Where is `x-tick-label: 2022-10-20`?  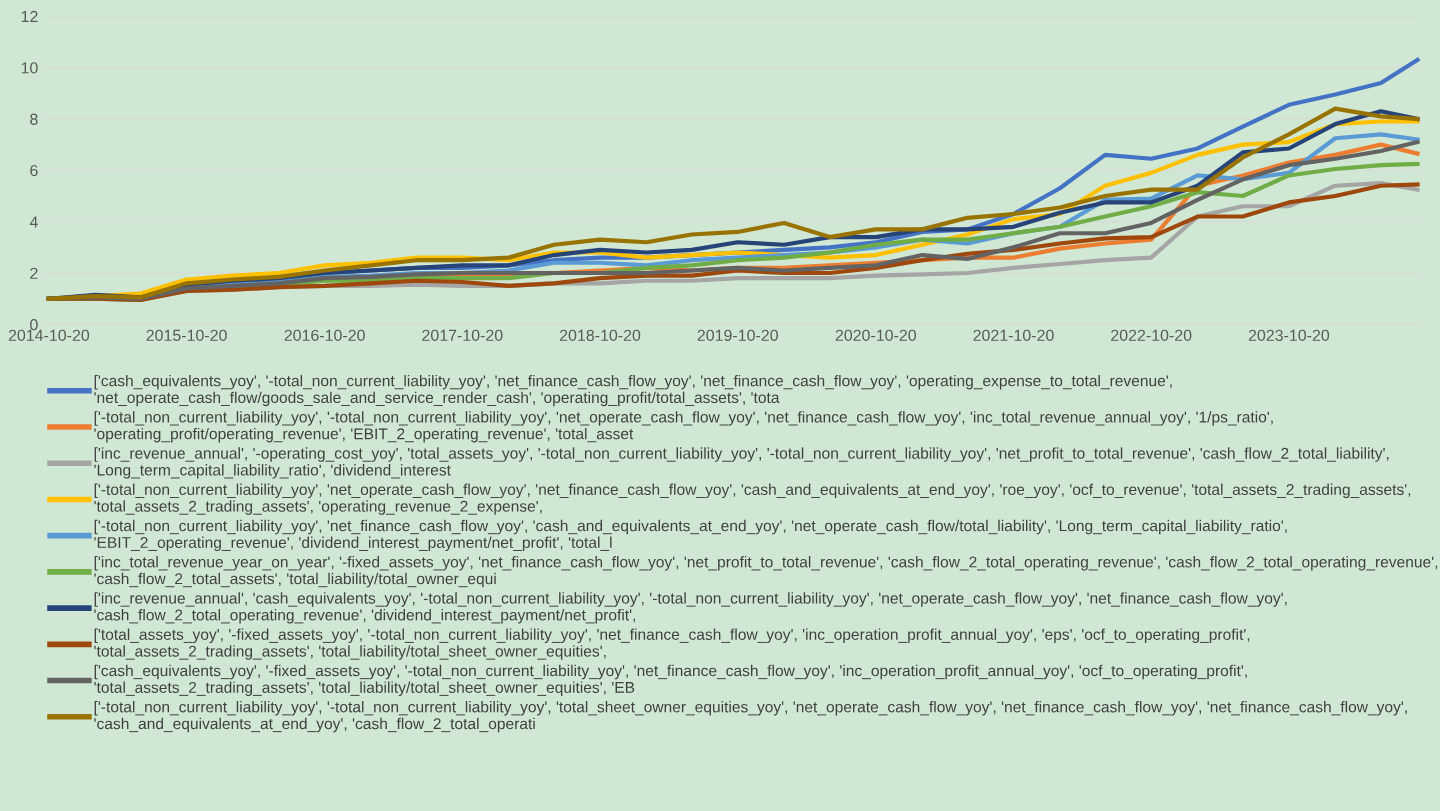 x-tick-label: 2022-10-20 is located at coordinates (1151, 335).